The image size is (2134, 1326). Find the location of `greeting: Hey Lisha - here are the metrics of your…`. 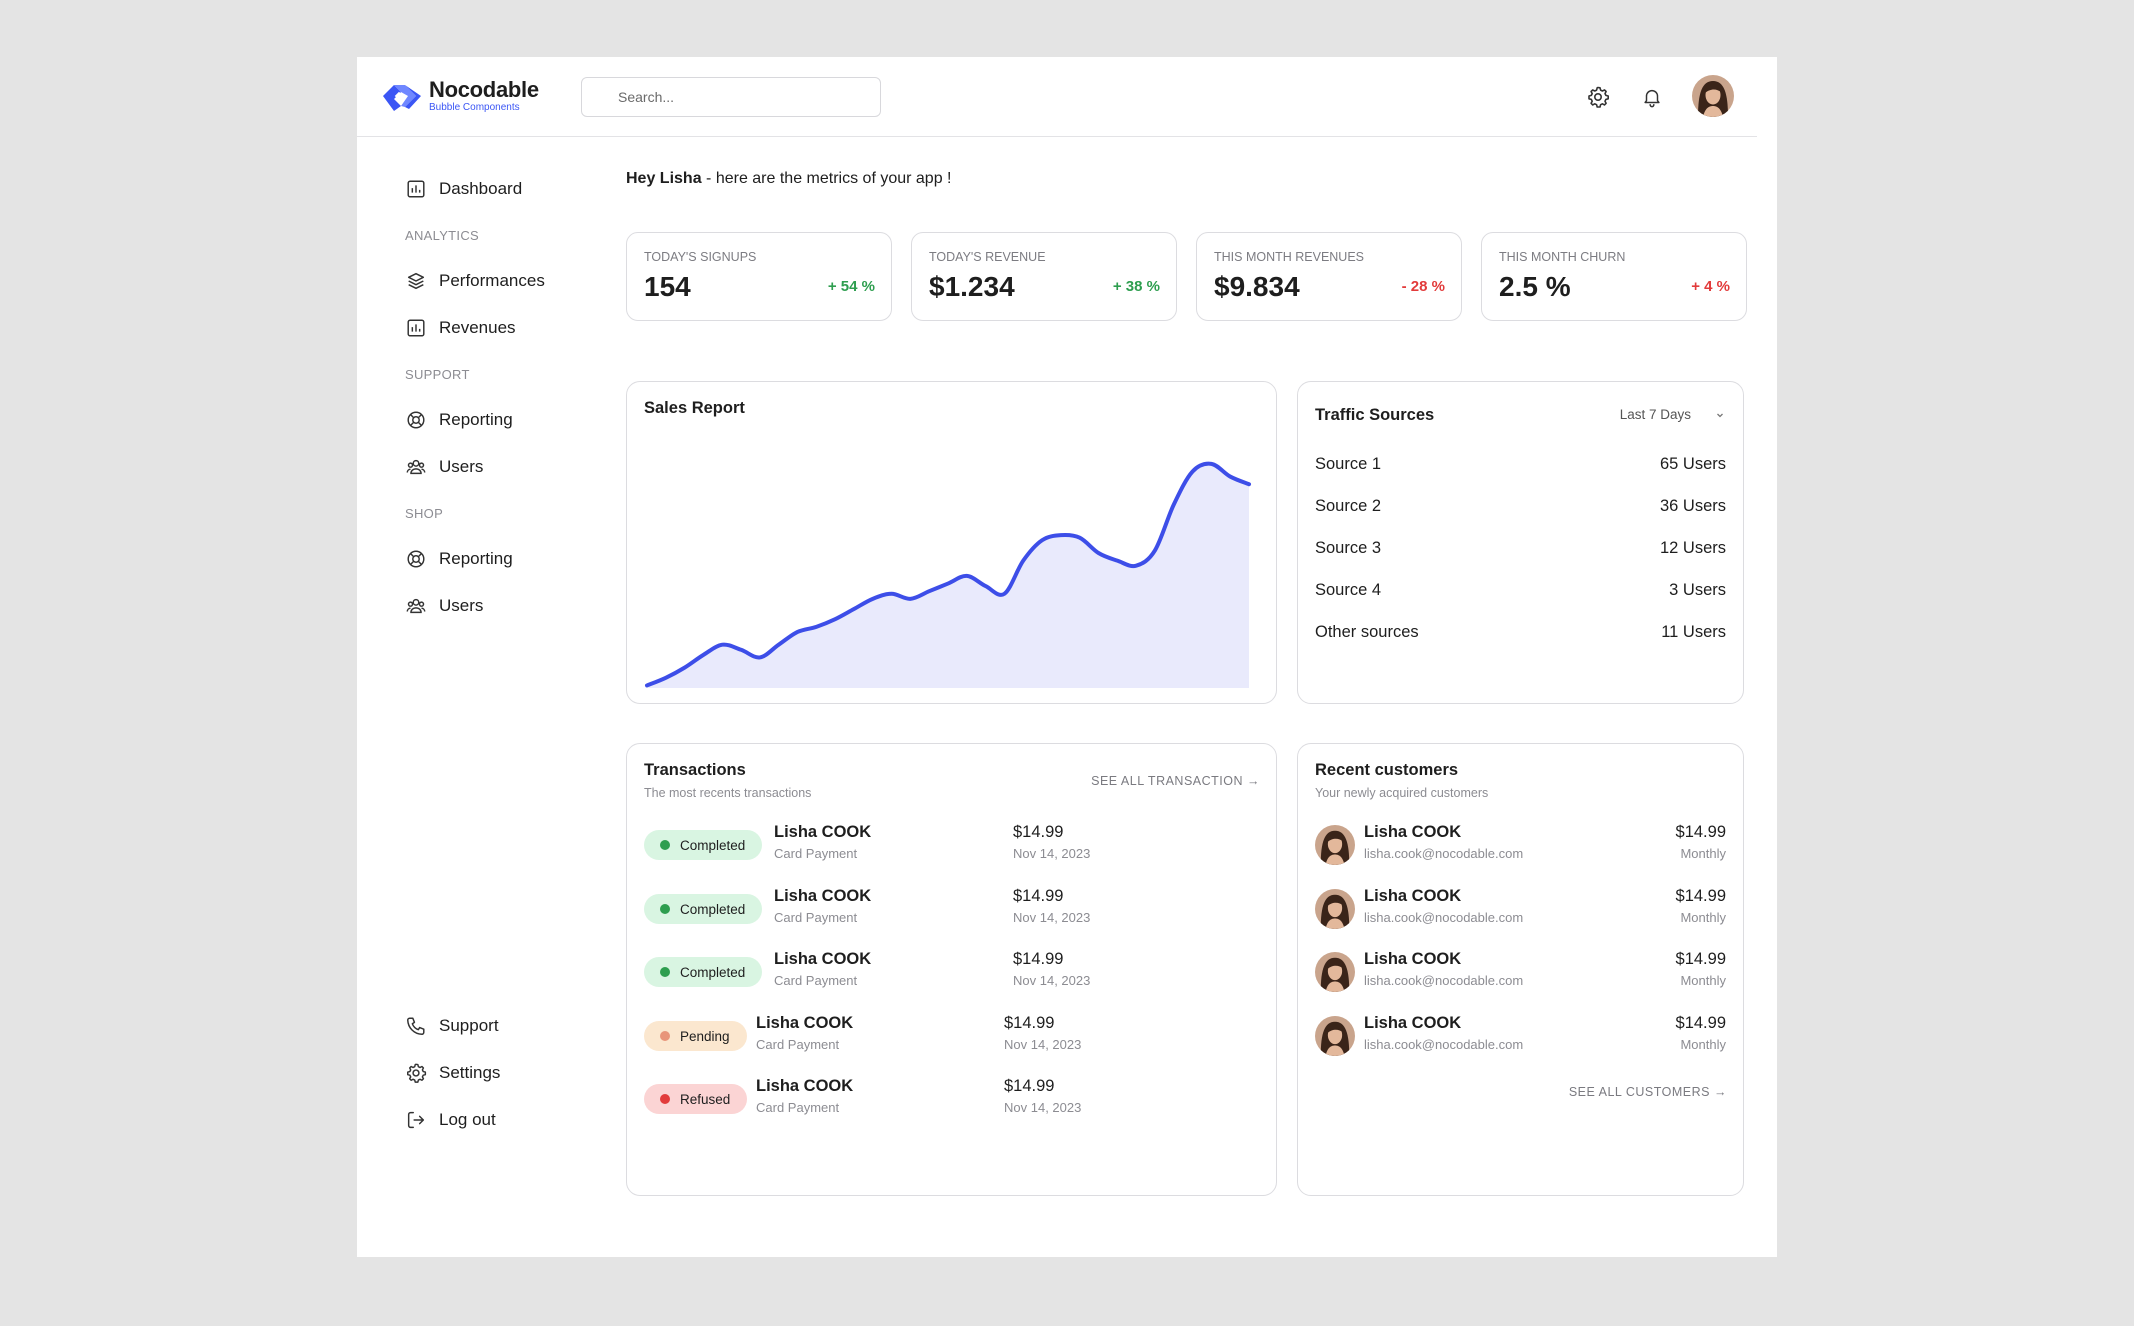

greeting: Hey Lisha - here are the metrics of your… is located at coordinates (788, 179).